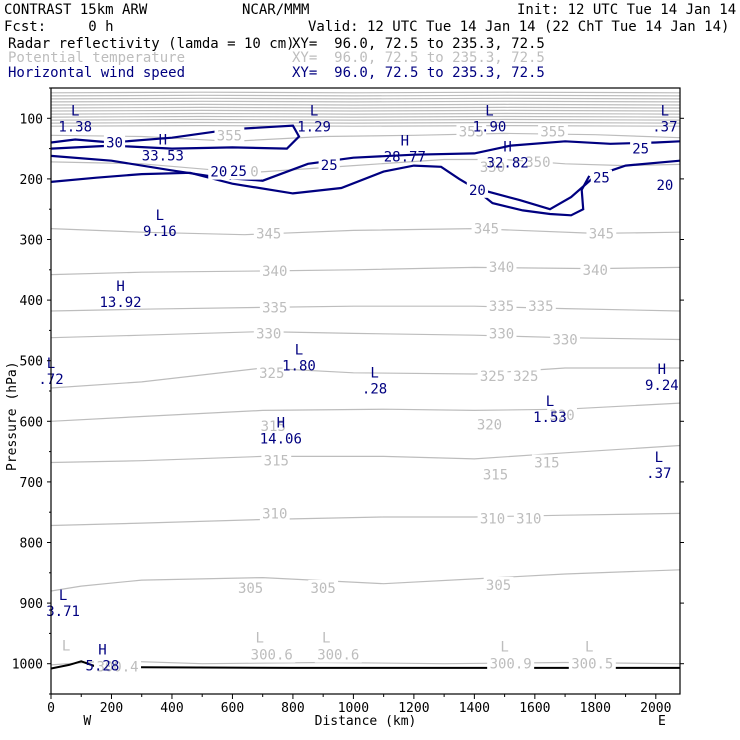 The height and width of the screenshot is (740, 740). Describe the element at coordinates (87, 721) in the screenshot. I see `x-axis-end-west: W` at that location.